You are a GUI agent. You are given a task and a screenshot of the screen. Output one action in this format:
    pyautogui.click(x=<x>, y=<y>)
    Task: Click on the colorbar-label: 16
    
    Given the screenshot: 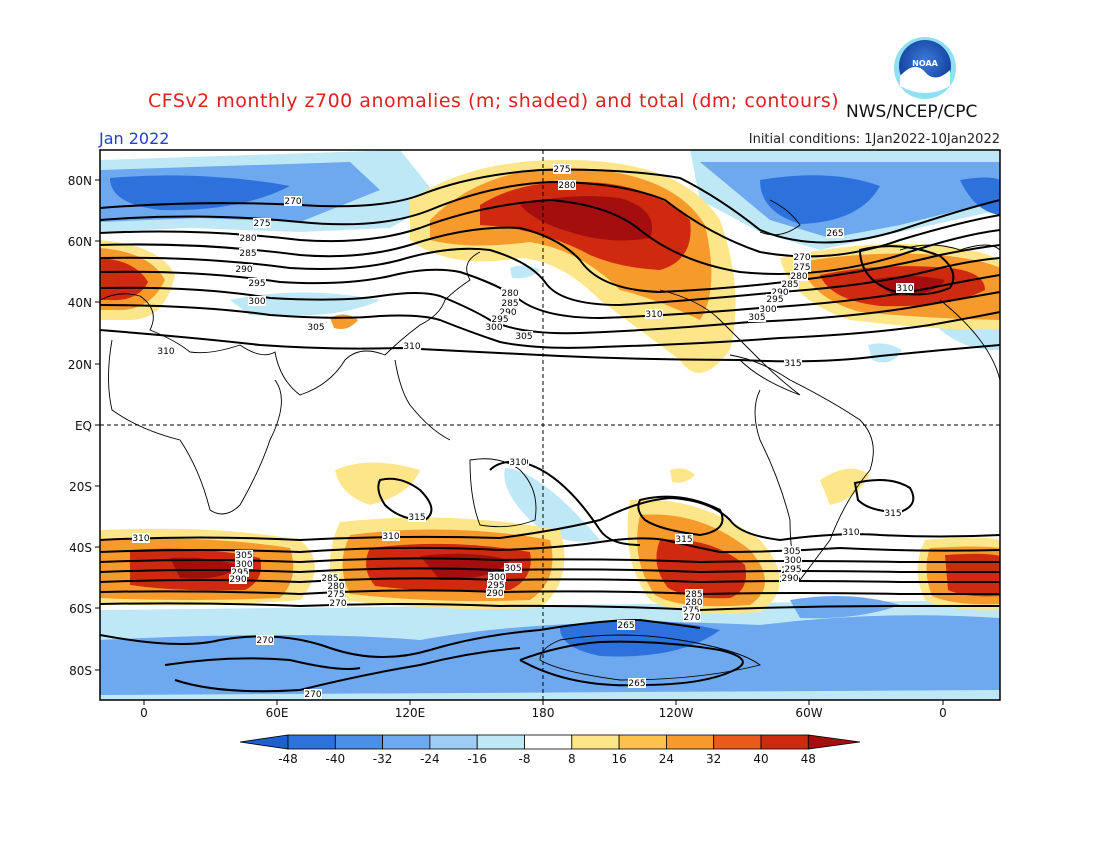 What is the action you would take?
    pyautogui.click(x=619, y=759)
    